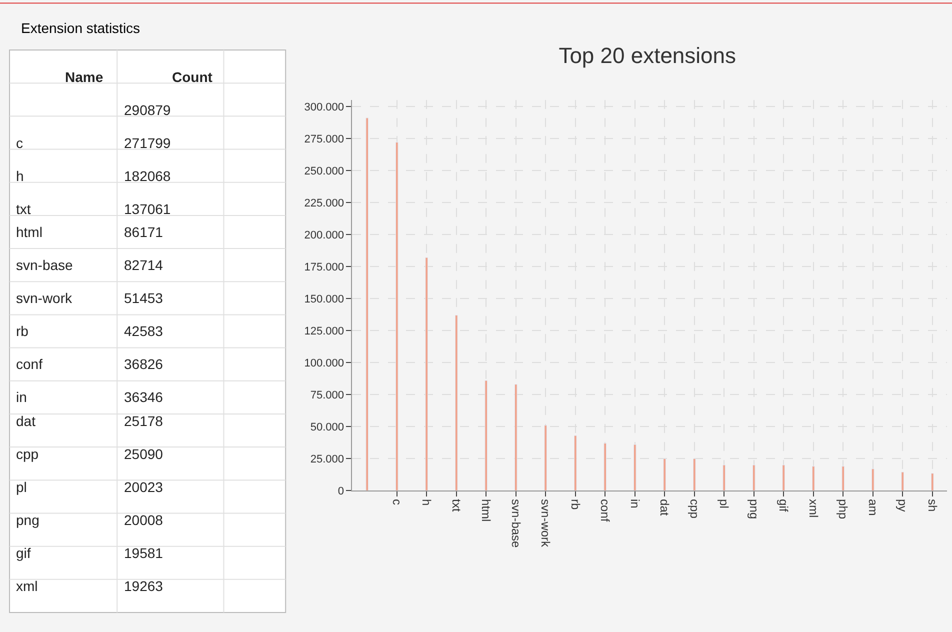 This screenshot has width=952, height=632. Describe the element at coordinates (20, 176) in the screenshot. I see `category-label: h` at that location.